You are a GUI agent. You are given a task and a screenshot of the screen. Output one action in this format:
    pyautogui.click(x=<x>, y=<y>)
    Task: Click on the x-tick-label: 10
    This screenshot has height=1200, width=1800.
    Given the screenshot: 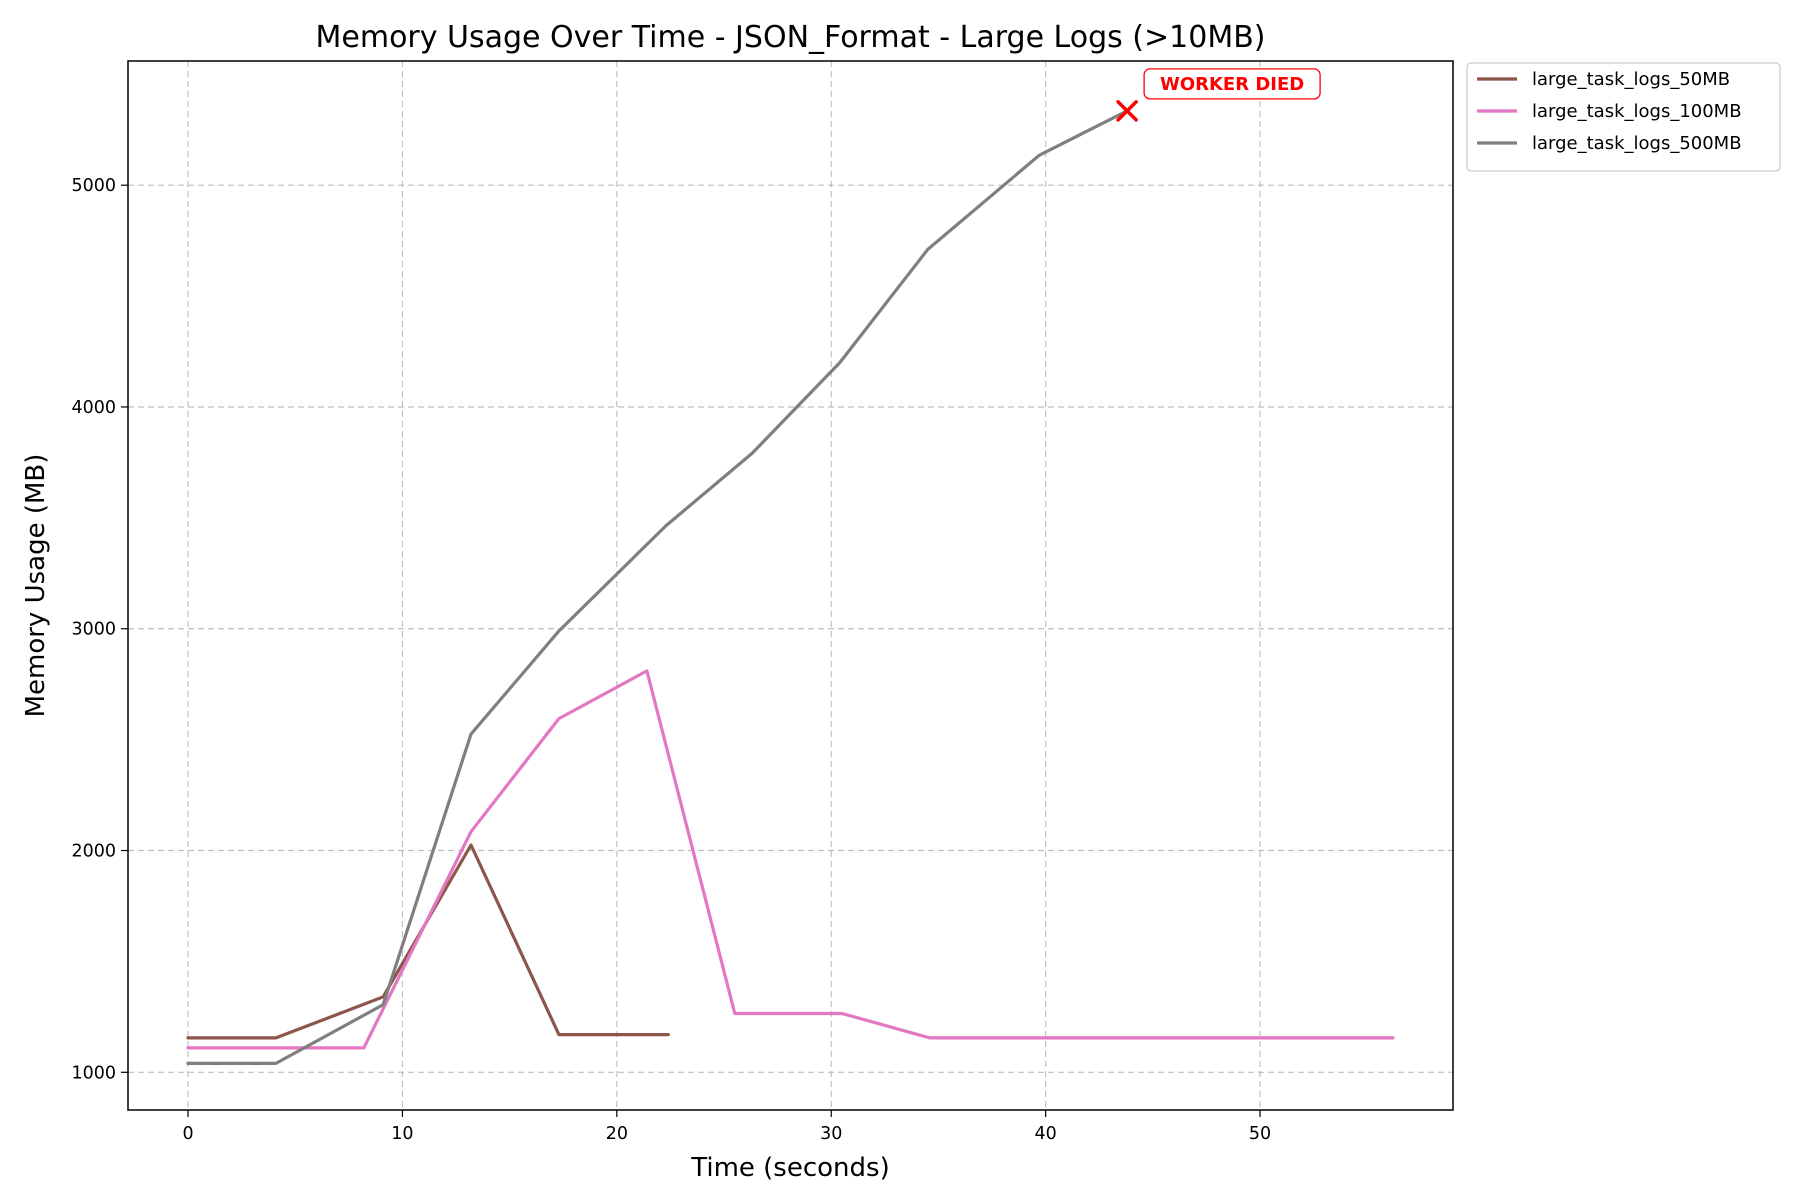 What is the action you would take?
    pyautogui.click(x=402, y=1134)
    